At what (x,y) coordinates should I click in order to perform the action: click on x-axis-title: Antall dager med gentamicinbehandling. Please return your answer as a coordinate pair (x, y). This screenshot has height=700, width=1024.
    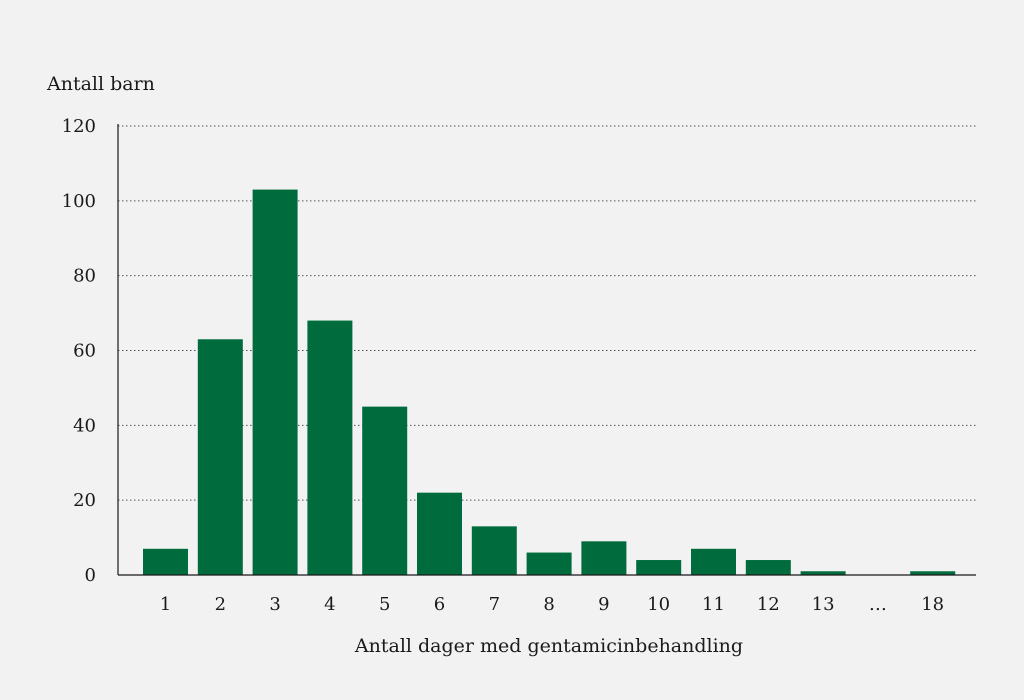
    Looking at the image, I should click on (548, 646).